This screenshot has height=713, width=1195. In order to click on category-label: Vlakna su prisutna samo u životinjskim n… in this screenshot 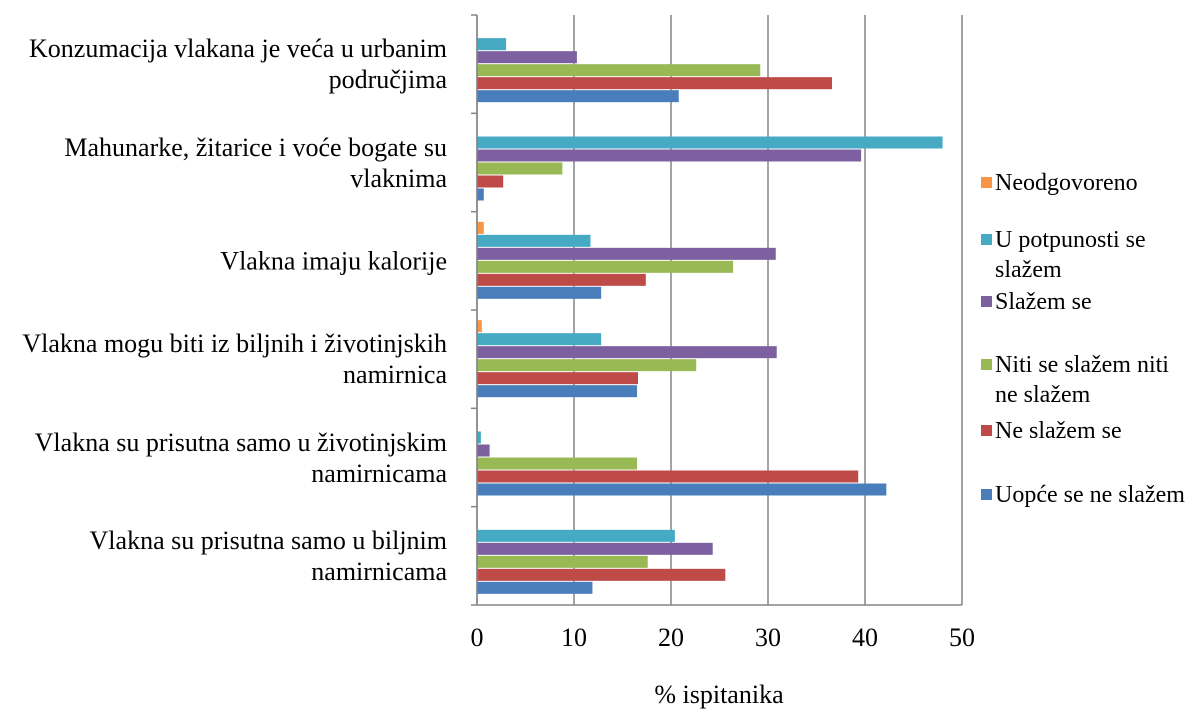, I will do `click(240, 457)`.